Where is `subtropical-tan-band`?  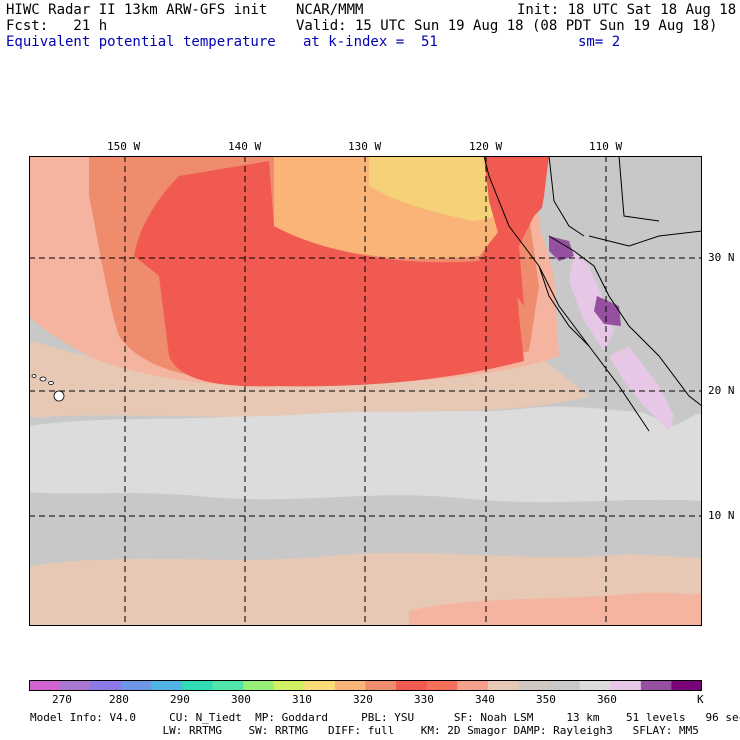
subtropical-tan-band is located at coordinates (309, 379).